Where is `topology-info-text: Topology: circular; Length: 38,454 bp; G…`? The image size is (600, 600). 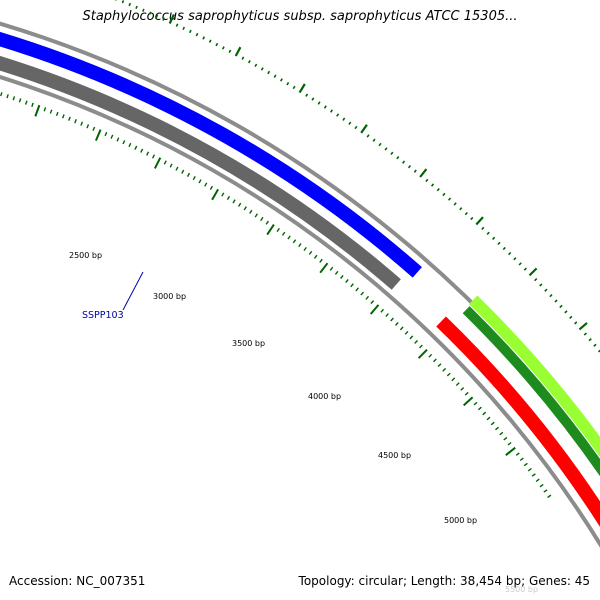 topology-info-text: Topology: circular; Length: 38,454 bp; G… is located at coordinates (444, 581).